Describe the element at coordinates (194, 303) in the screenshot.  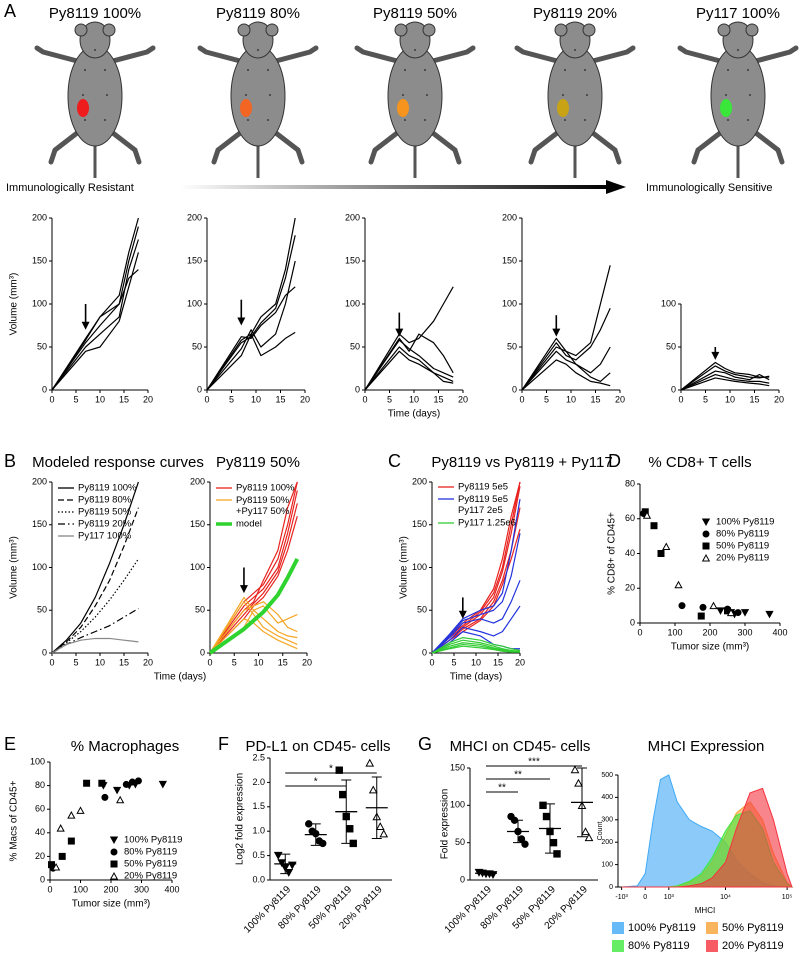
I see `y-tick-label: 100` at that location.